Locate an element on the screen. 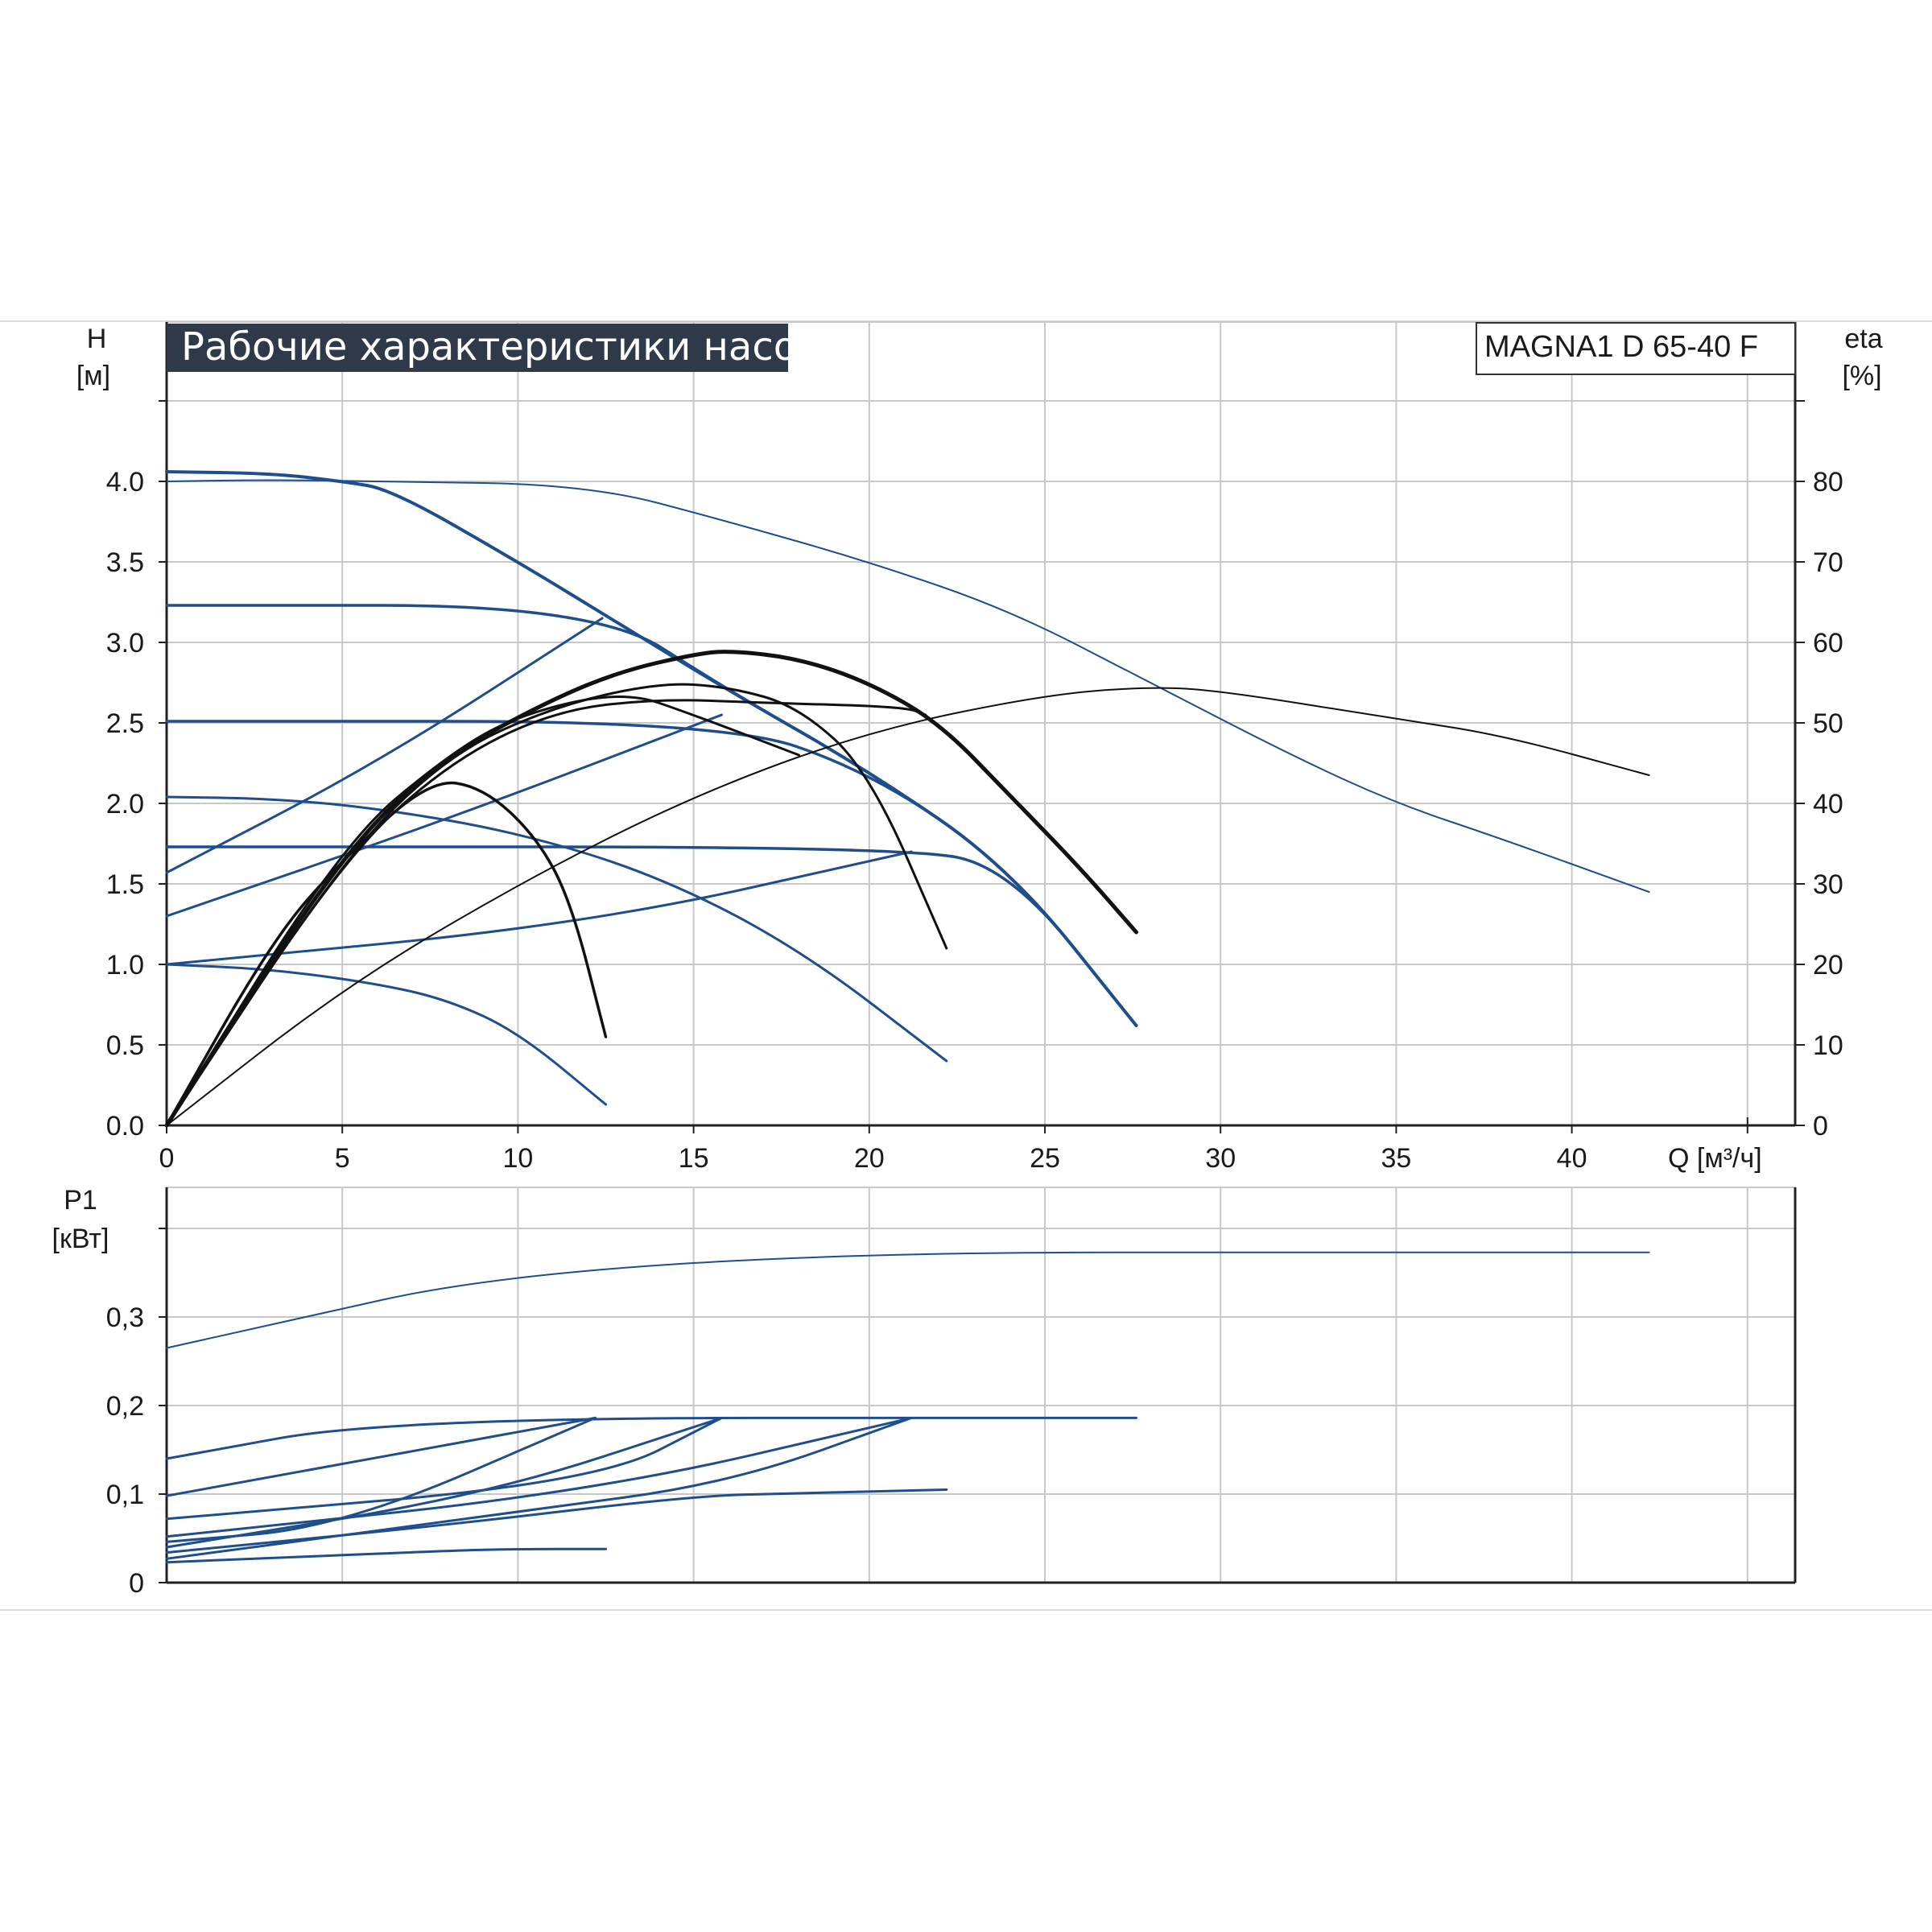 The width and height of the screenshot is (1932, 1932). model-box is located at coordinates (1636, 348).